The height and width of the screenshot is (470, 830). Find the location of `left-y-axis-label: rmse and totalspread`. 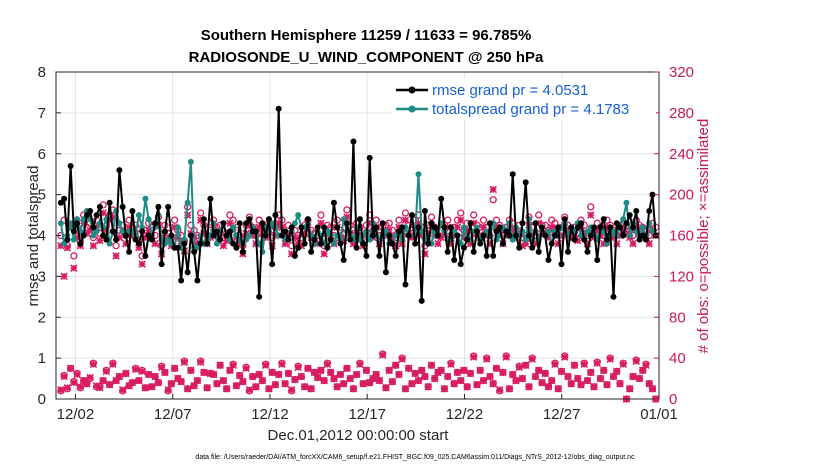

left-y-axis-label: rmse and totalspread is located at coordinates (33, 236).